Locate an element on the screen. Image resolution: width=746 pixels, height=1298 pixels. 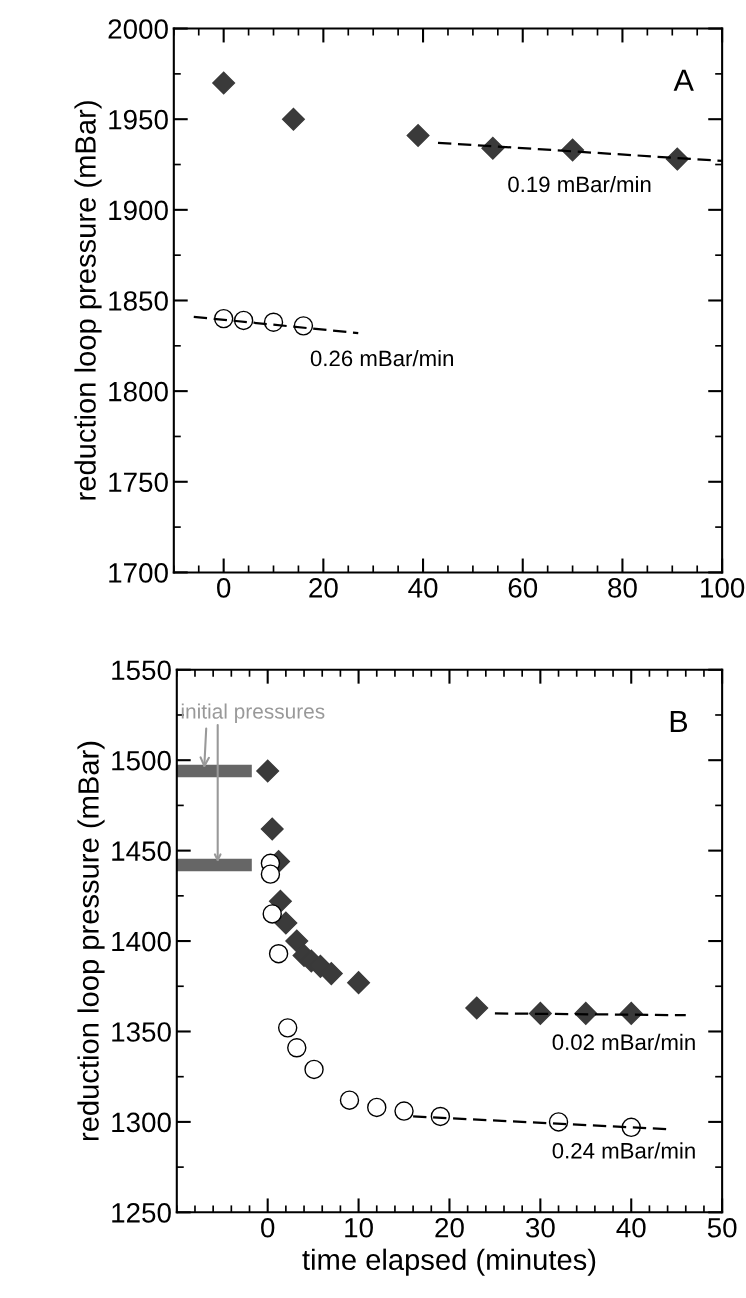
x-axis-title: time elapsed (minutes) is located at coordinates (449, 1262).